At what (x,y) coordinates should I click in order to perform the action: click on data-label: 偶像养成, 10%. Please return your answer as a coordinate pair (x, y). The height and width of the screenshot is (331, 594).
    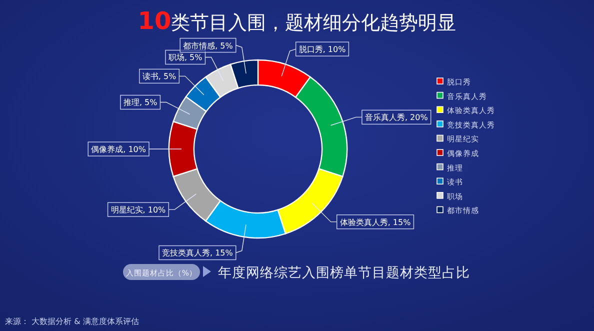
    Looking at the image, I should click on (118, 149).